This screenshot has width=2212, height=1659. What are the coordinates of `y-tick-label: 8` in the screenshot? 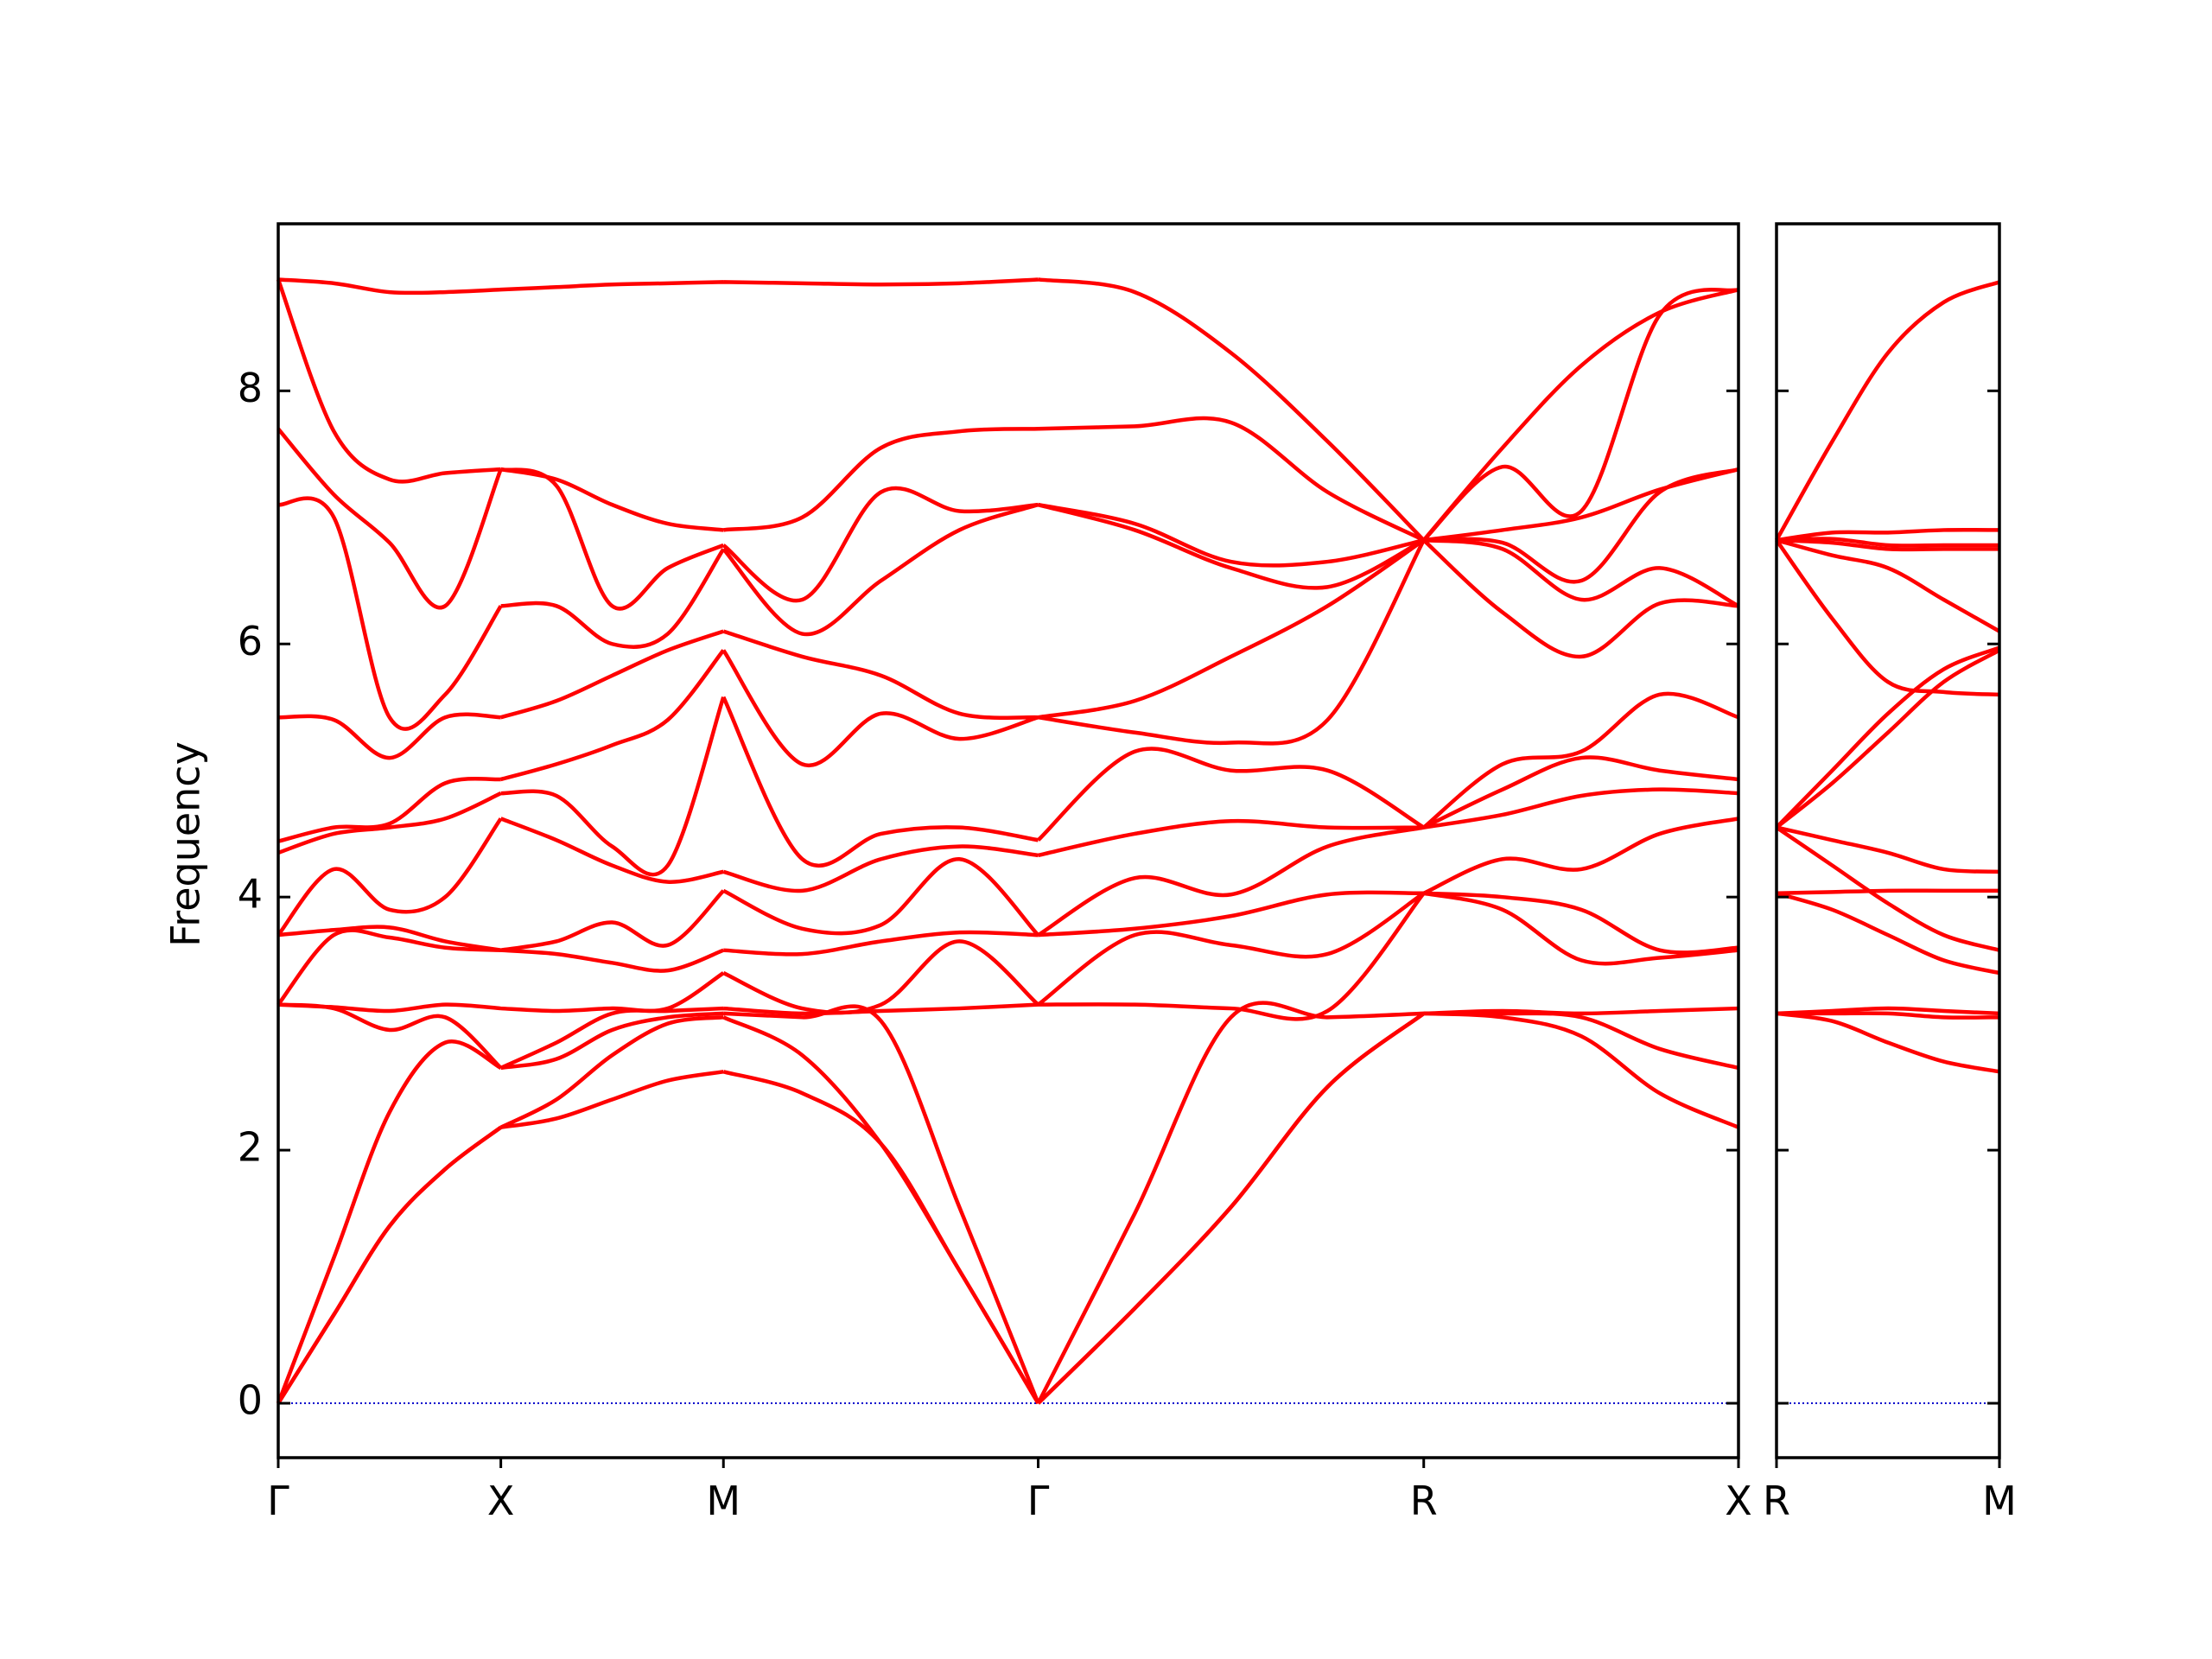 It's located at (250, 388).